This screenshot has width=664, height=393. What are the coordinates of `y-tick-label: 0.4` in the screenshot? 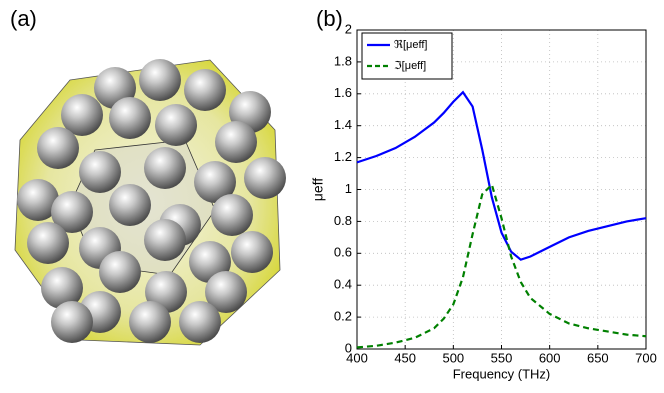 It's located at (343, 284).